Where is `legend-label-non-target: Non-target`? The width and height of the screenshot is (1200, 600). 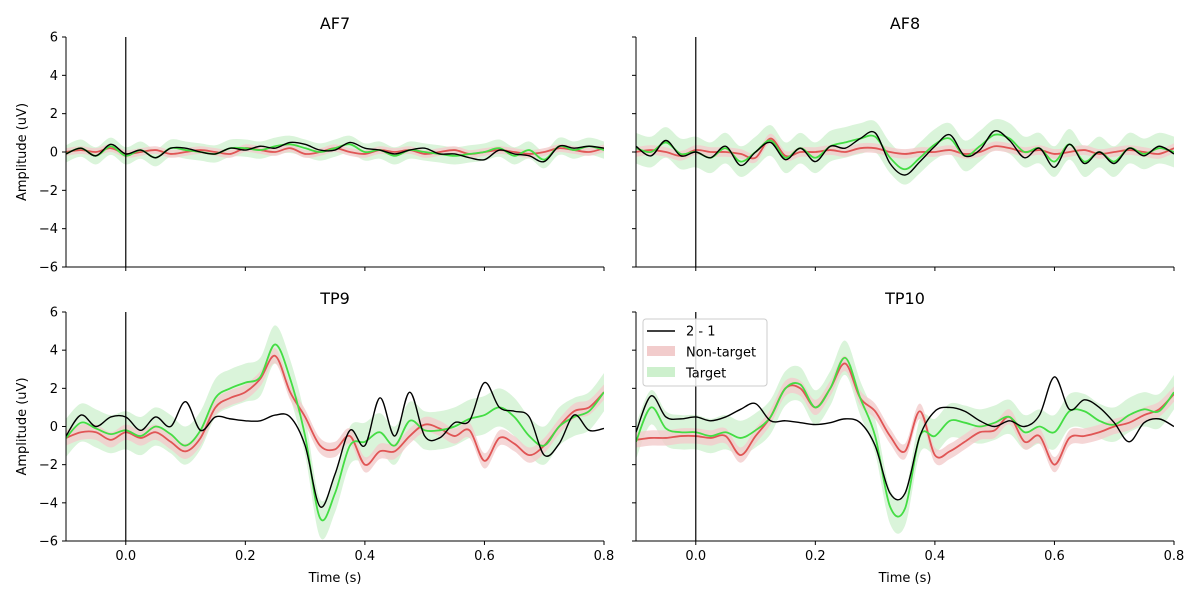 legend-label-non-target: Non-target is located at coordinates (721, 353).